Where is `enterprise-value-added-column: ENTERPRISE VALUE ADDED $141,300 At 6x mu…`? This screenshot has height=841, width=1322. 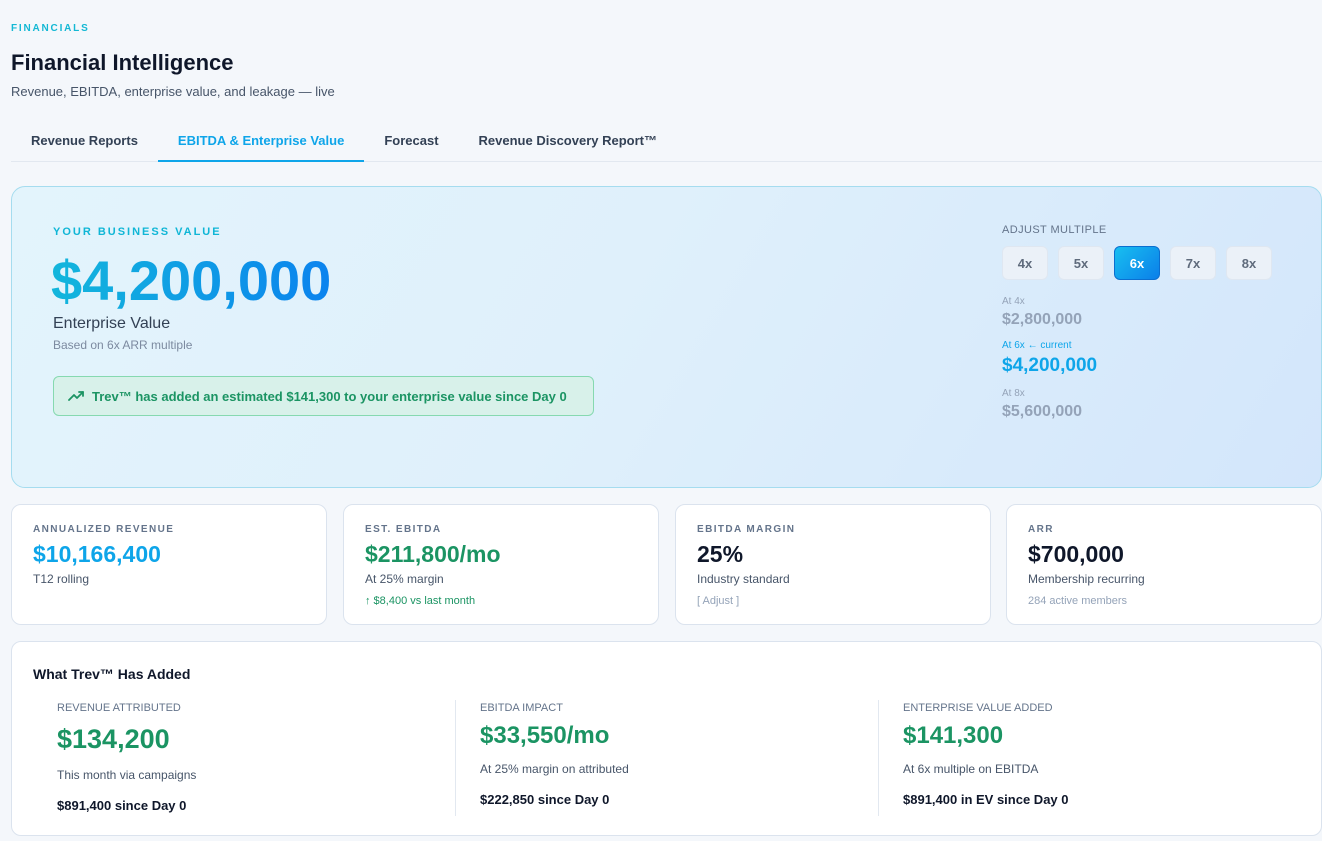 enterprise-value-added-column: ENTERPRISE VALUE ADDED $141,300 At 6x mu… is located at coordinates (1078, 758).